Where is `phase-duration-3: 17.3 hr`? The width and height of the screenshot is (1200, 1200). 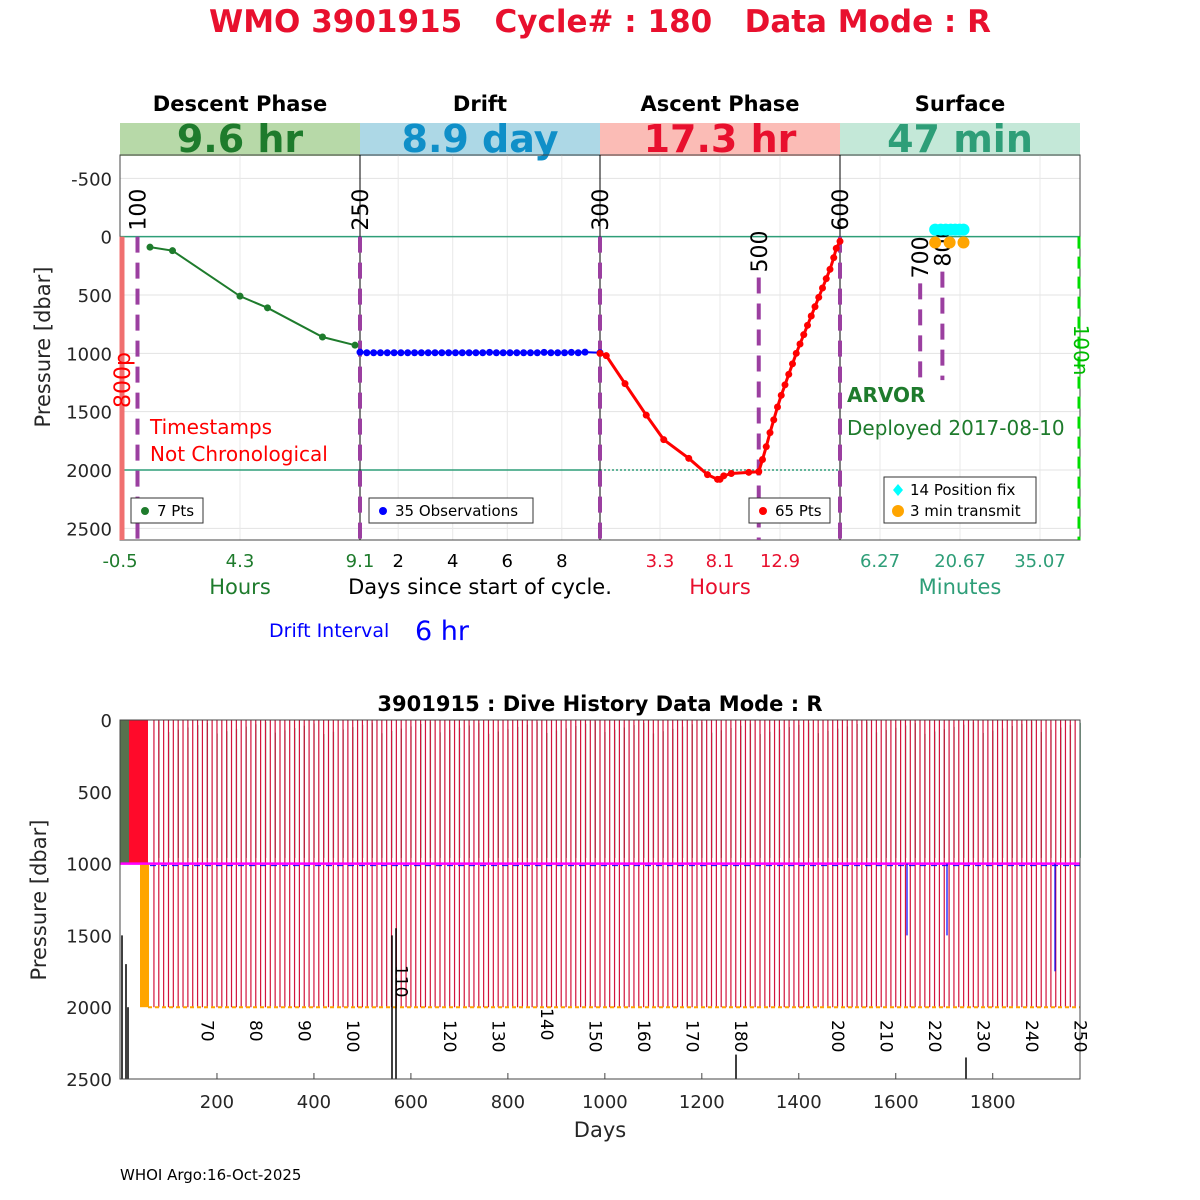
phase-duration-3: 17.3 hr is located at coordinates (720, 139).